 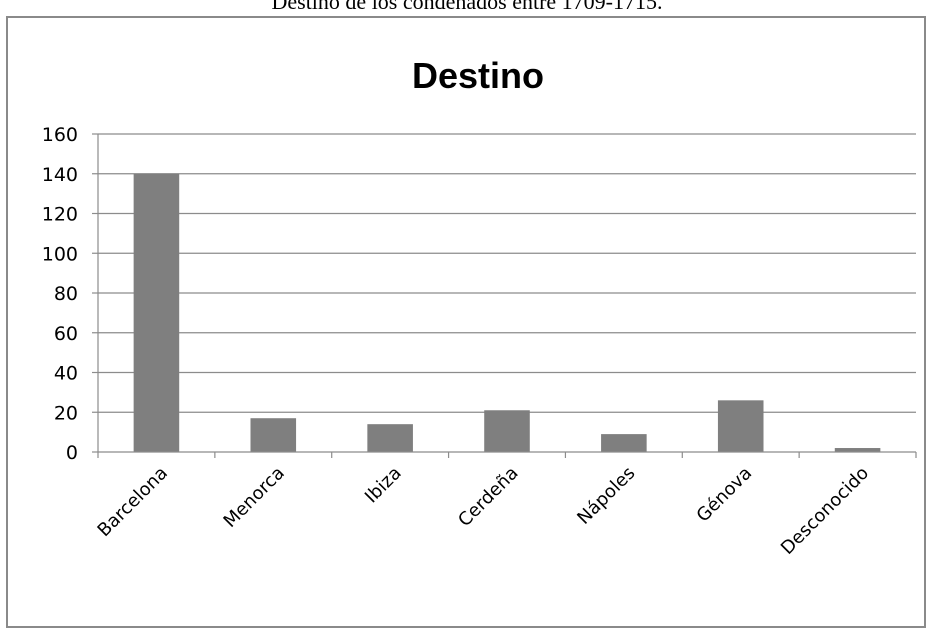 I want to click on y-tick-label: 80, so click(x=66, y=294).